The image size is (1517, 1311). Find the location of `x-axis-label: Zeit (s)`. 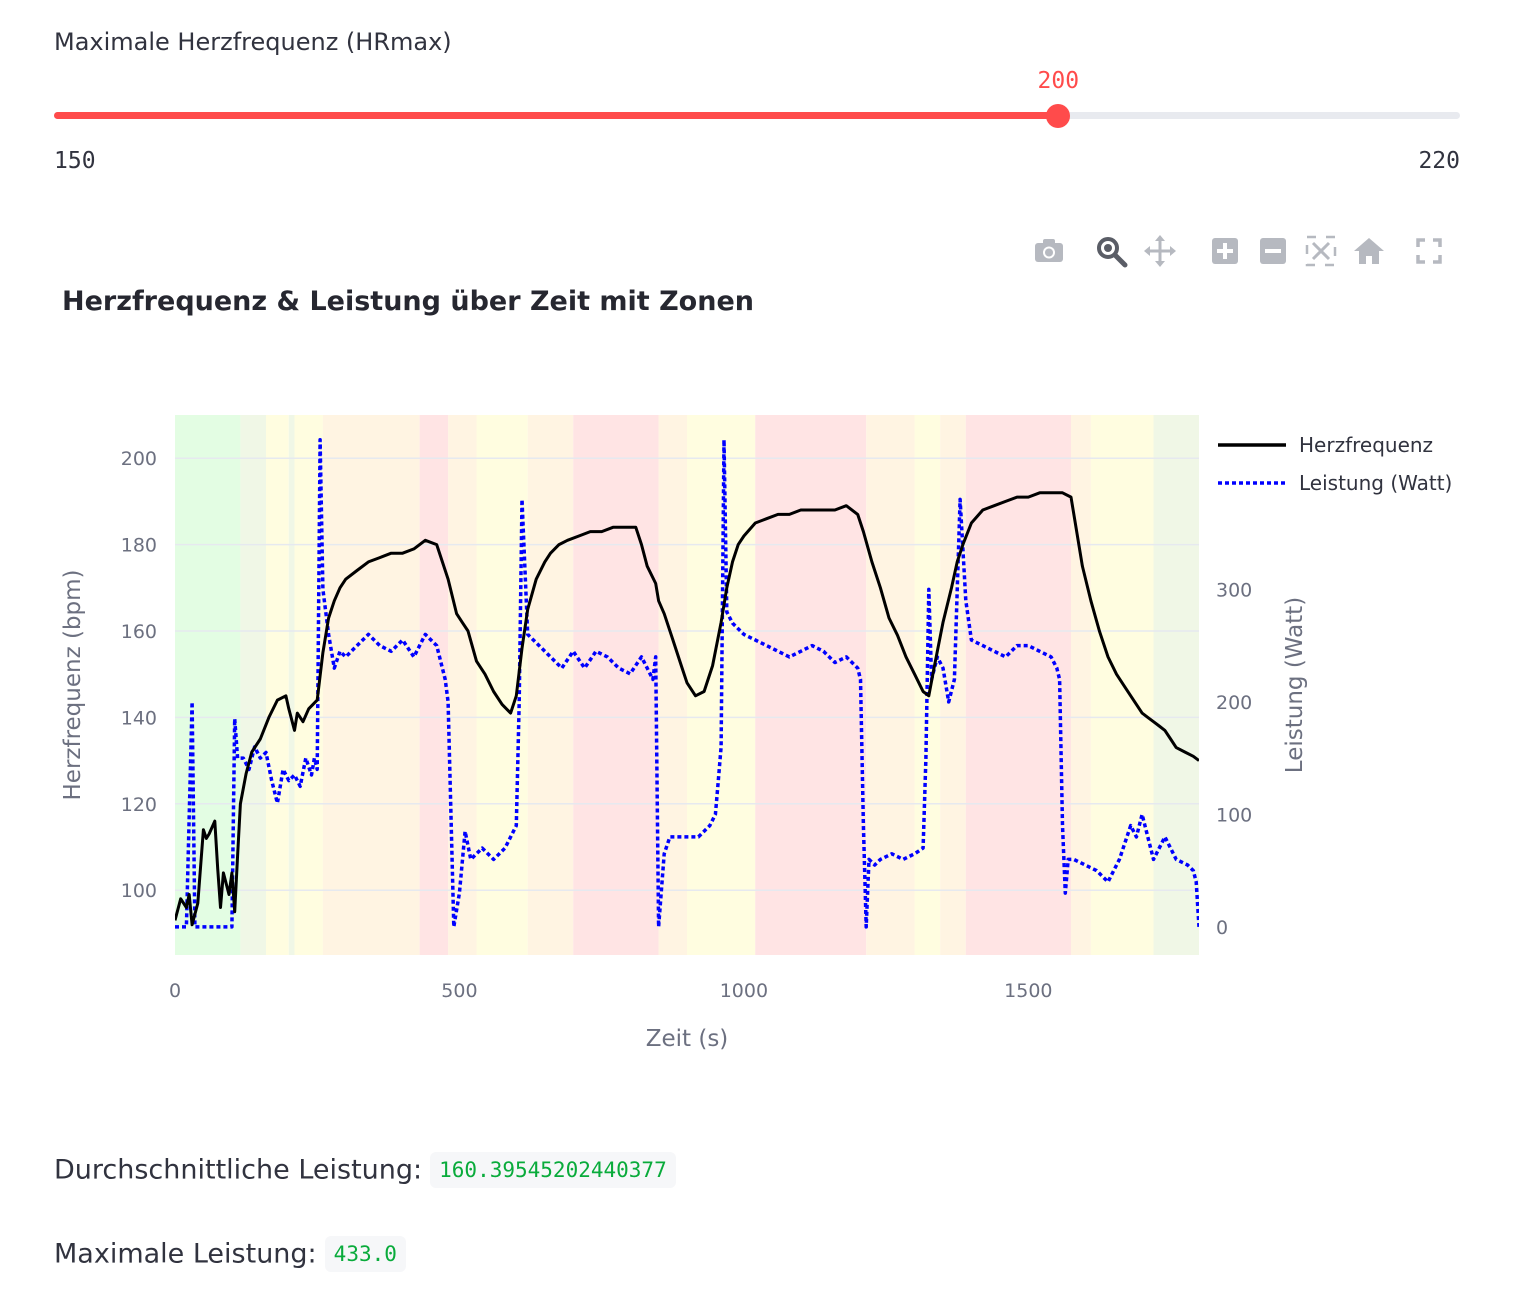

x-axis-label: Zeit (s) is located at coordinates (687, 1039).